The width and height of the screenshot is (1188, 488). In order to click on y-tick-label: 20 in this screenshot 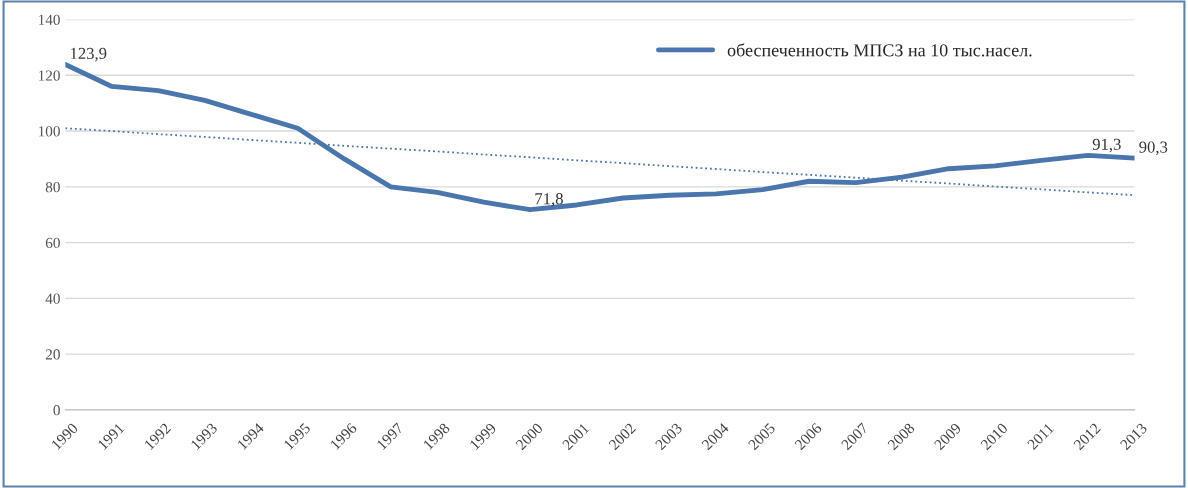, I will do `click(52, 354)`.